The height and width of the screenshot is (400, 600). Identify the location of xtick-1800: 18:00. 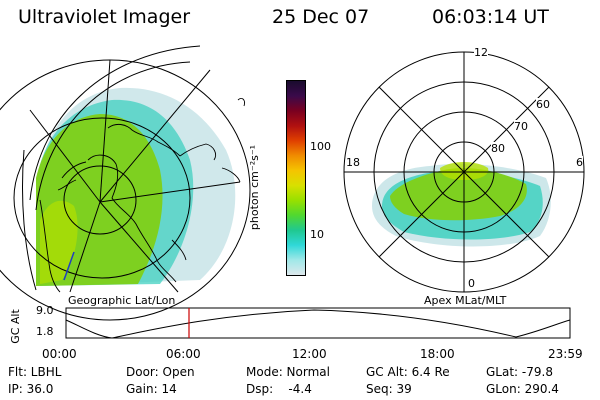
(437, 354).